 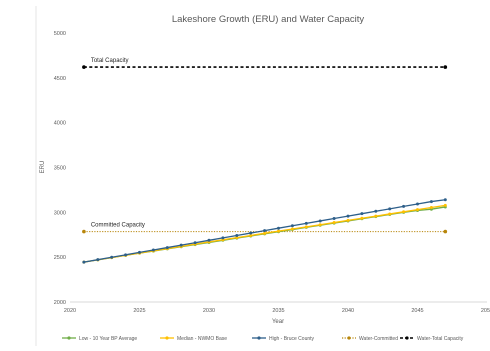 What do you see at coordinates (110, 61) in the screenshot?
I see `annotation-total-capacity: Total Capacity` at bounding box center [110, 61].